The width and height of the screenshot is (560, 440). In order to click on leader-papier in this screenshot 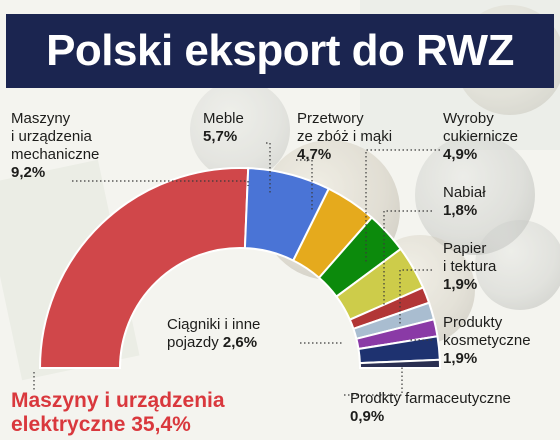, I will do `click(415, 297)`.